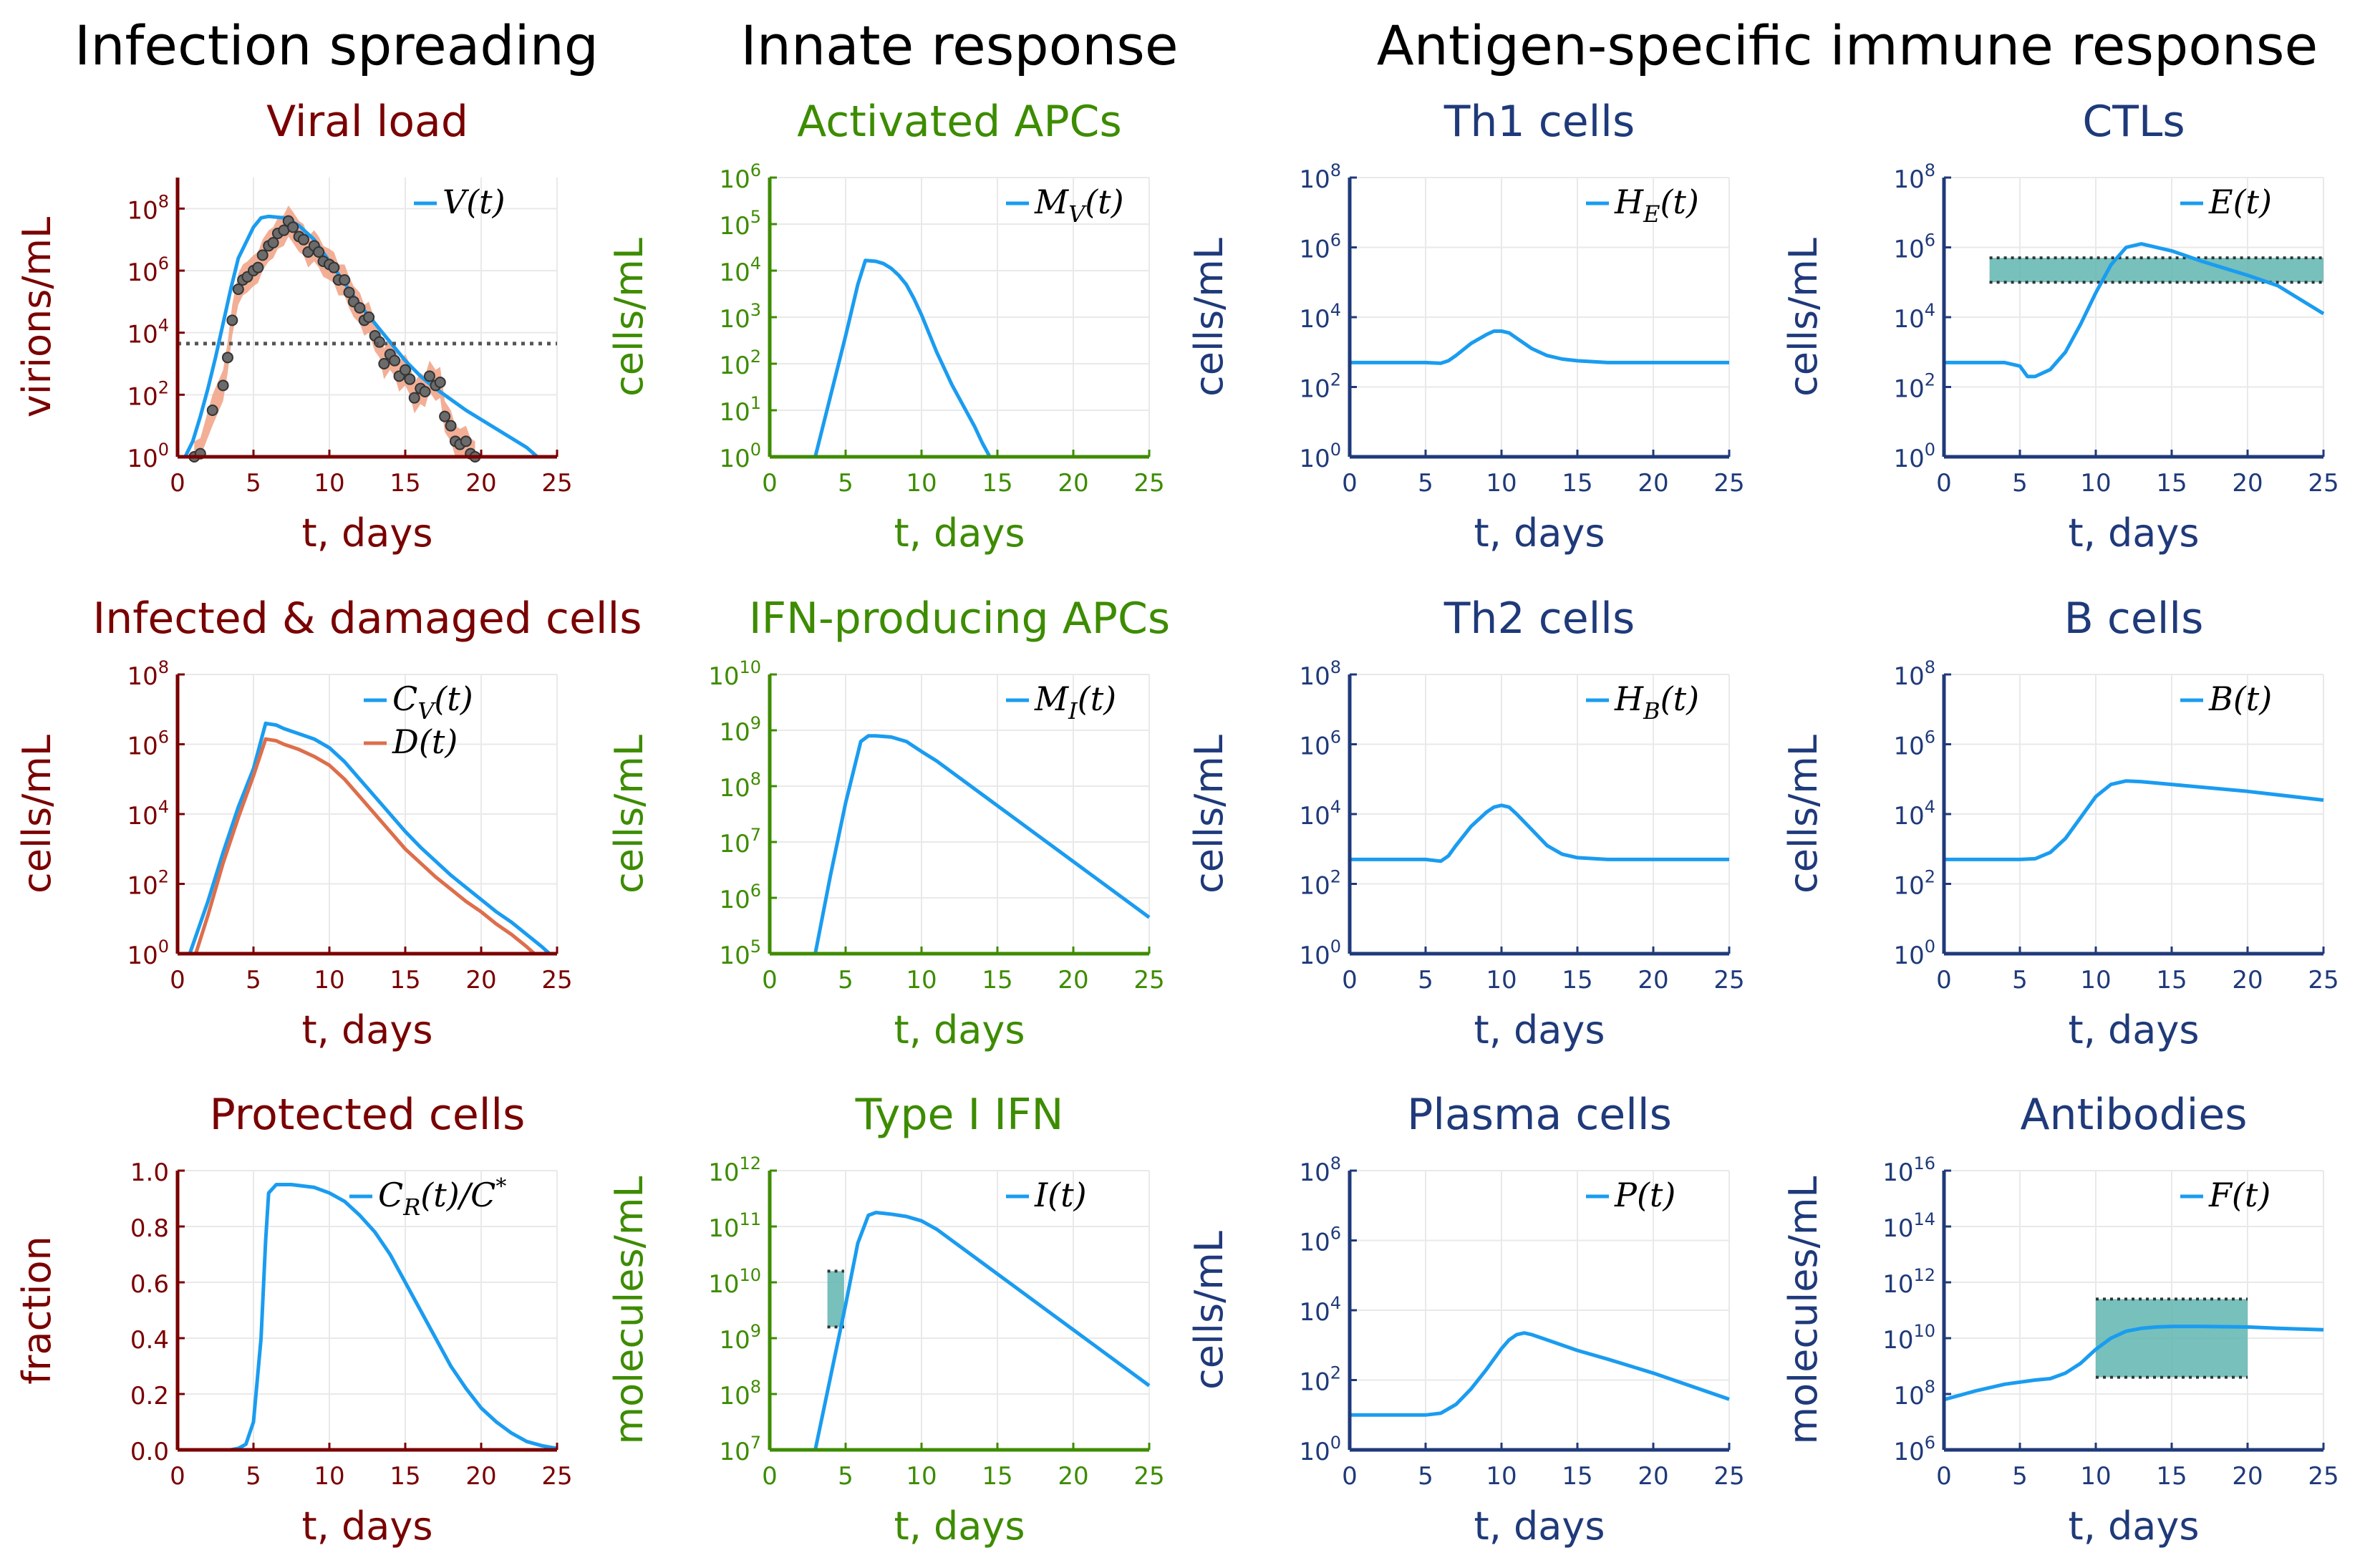 This screenshot has width=2360, height=1568. I want to click on panel-title: Infected & damaged cells, so click(367, 619).